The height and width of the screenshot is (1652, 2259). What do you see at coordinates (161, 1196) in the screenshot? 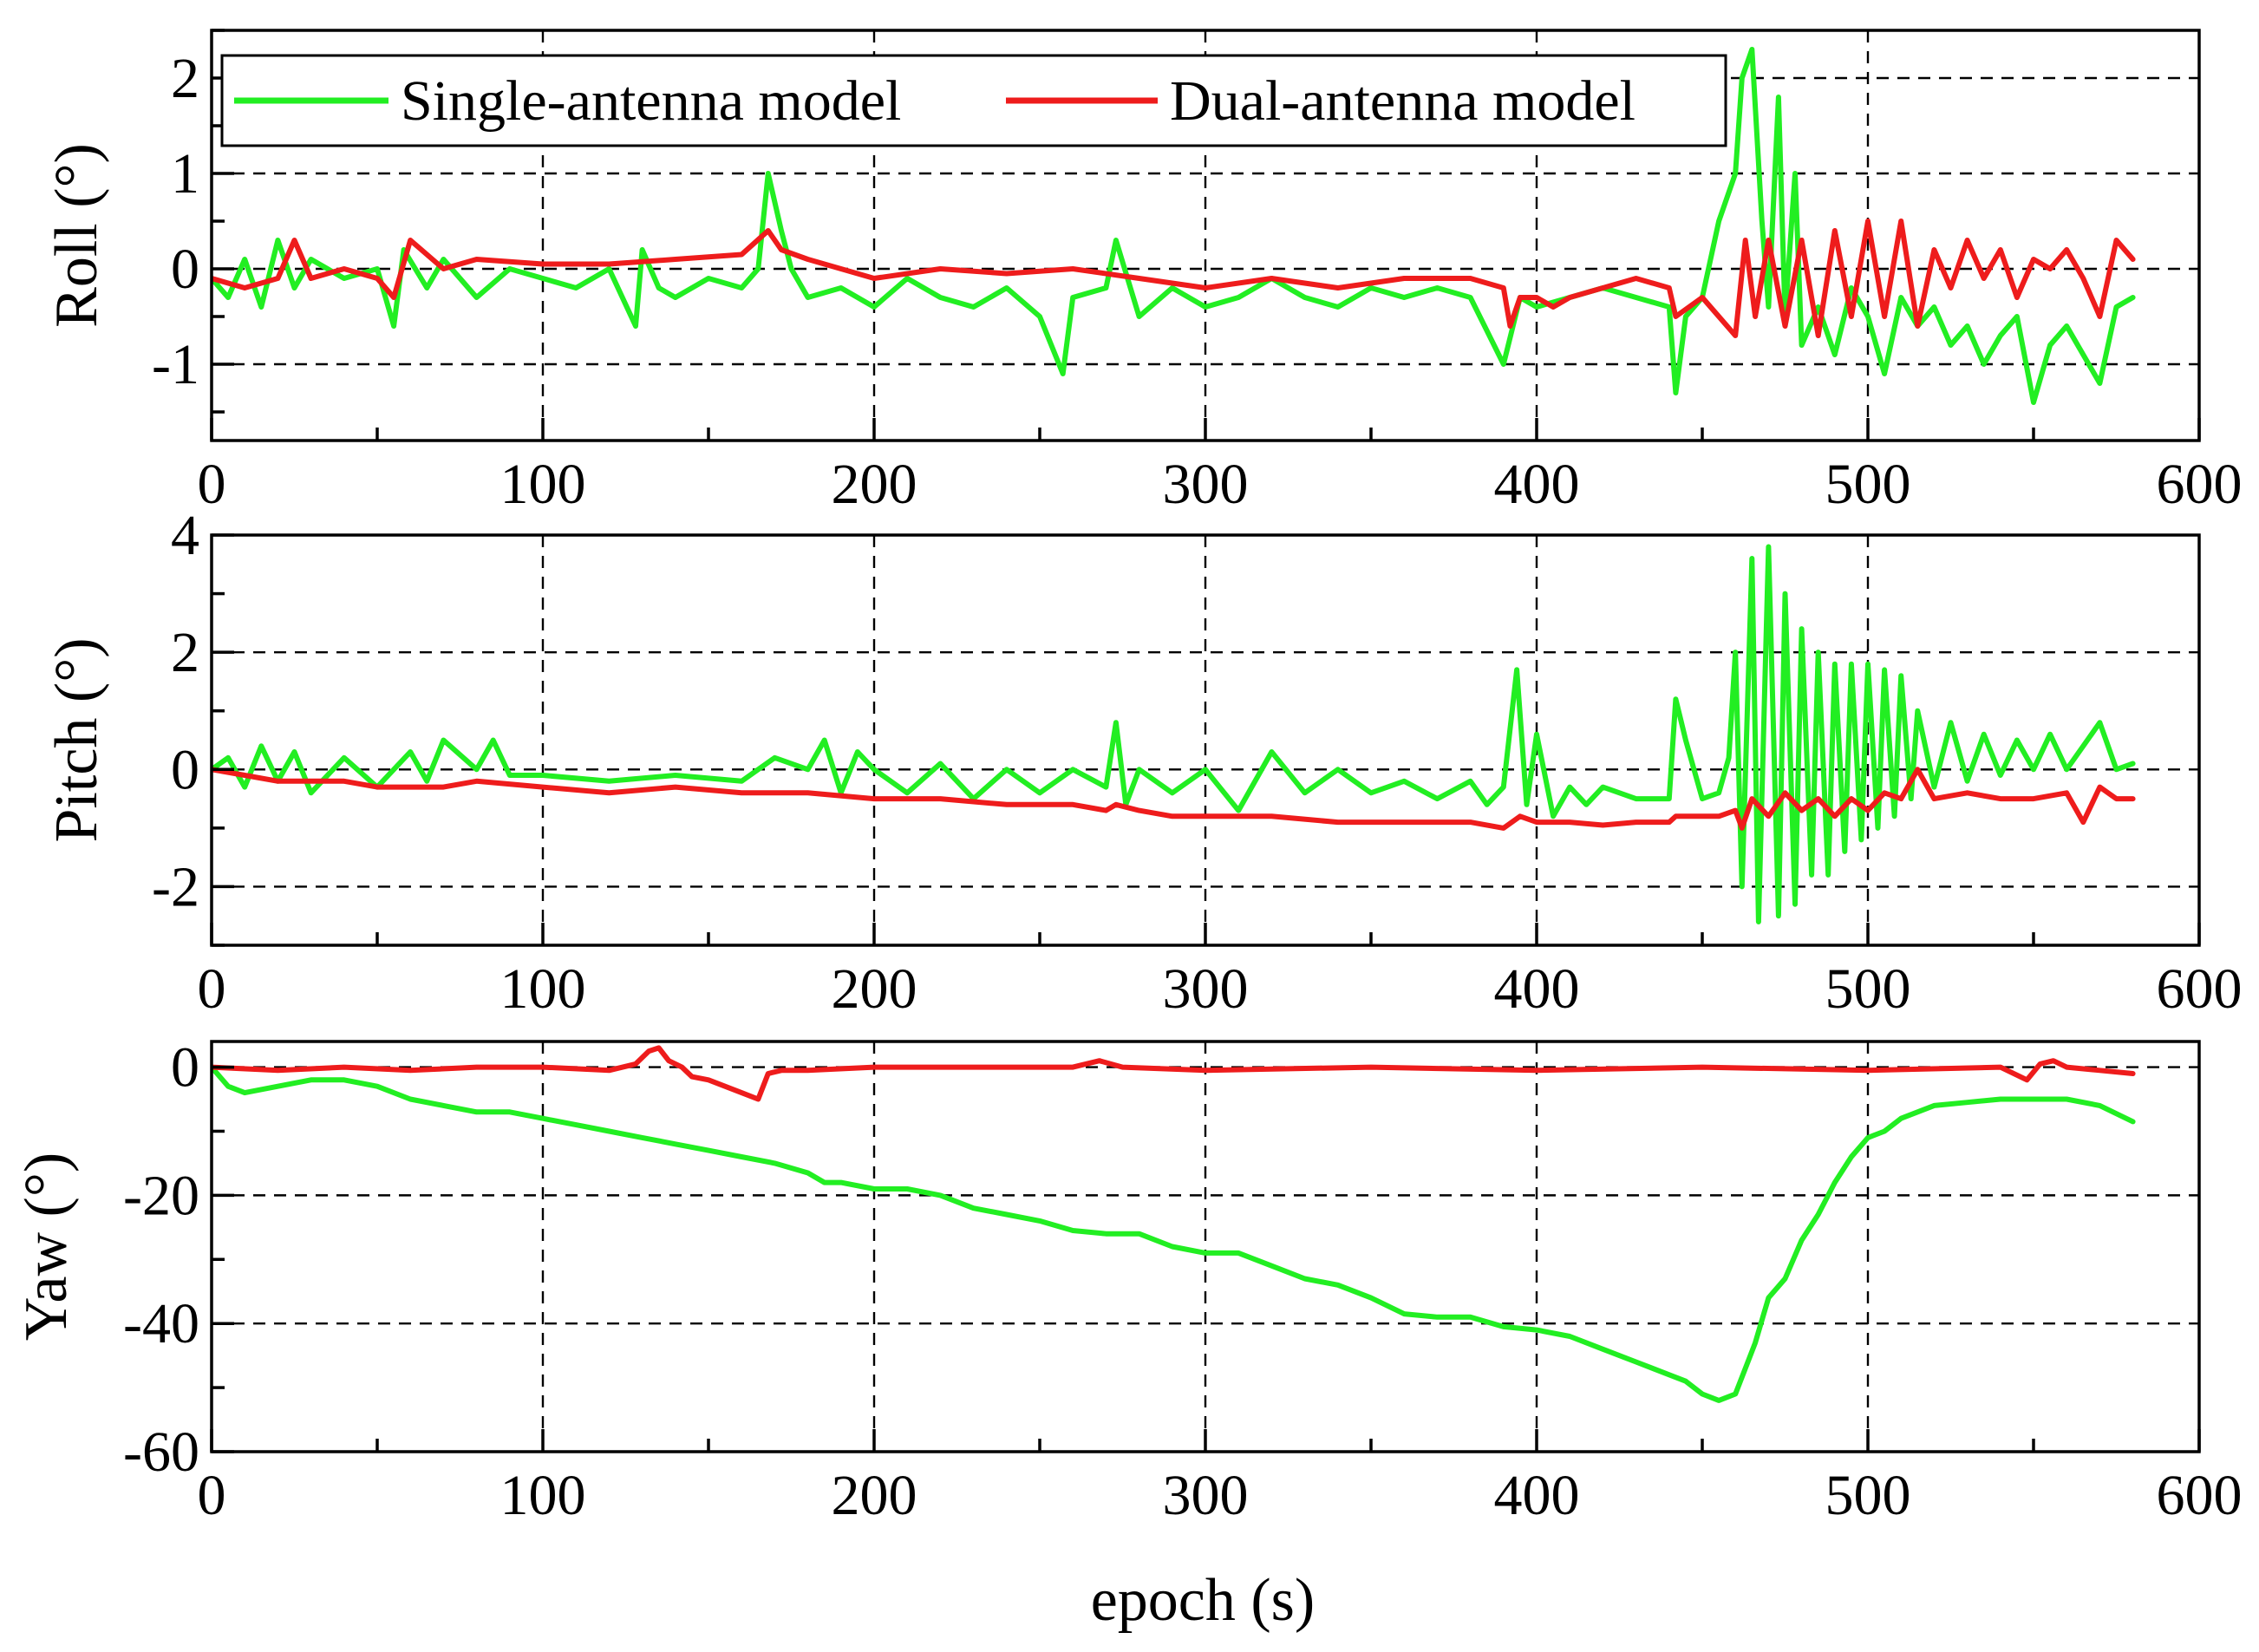
I see `y-tick-label: -20` at bounding box center [161, 1196].